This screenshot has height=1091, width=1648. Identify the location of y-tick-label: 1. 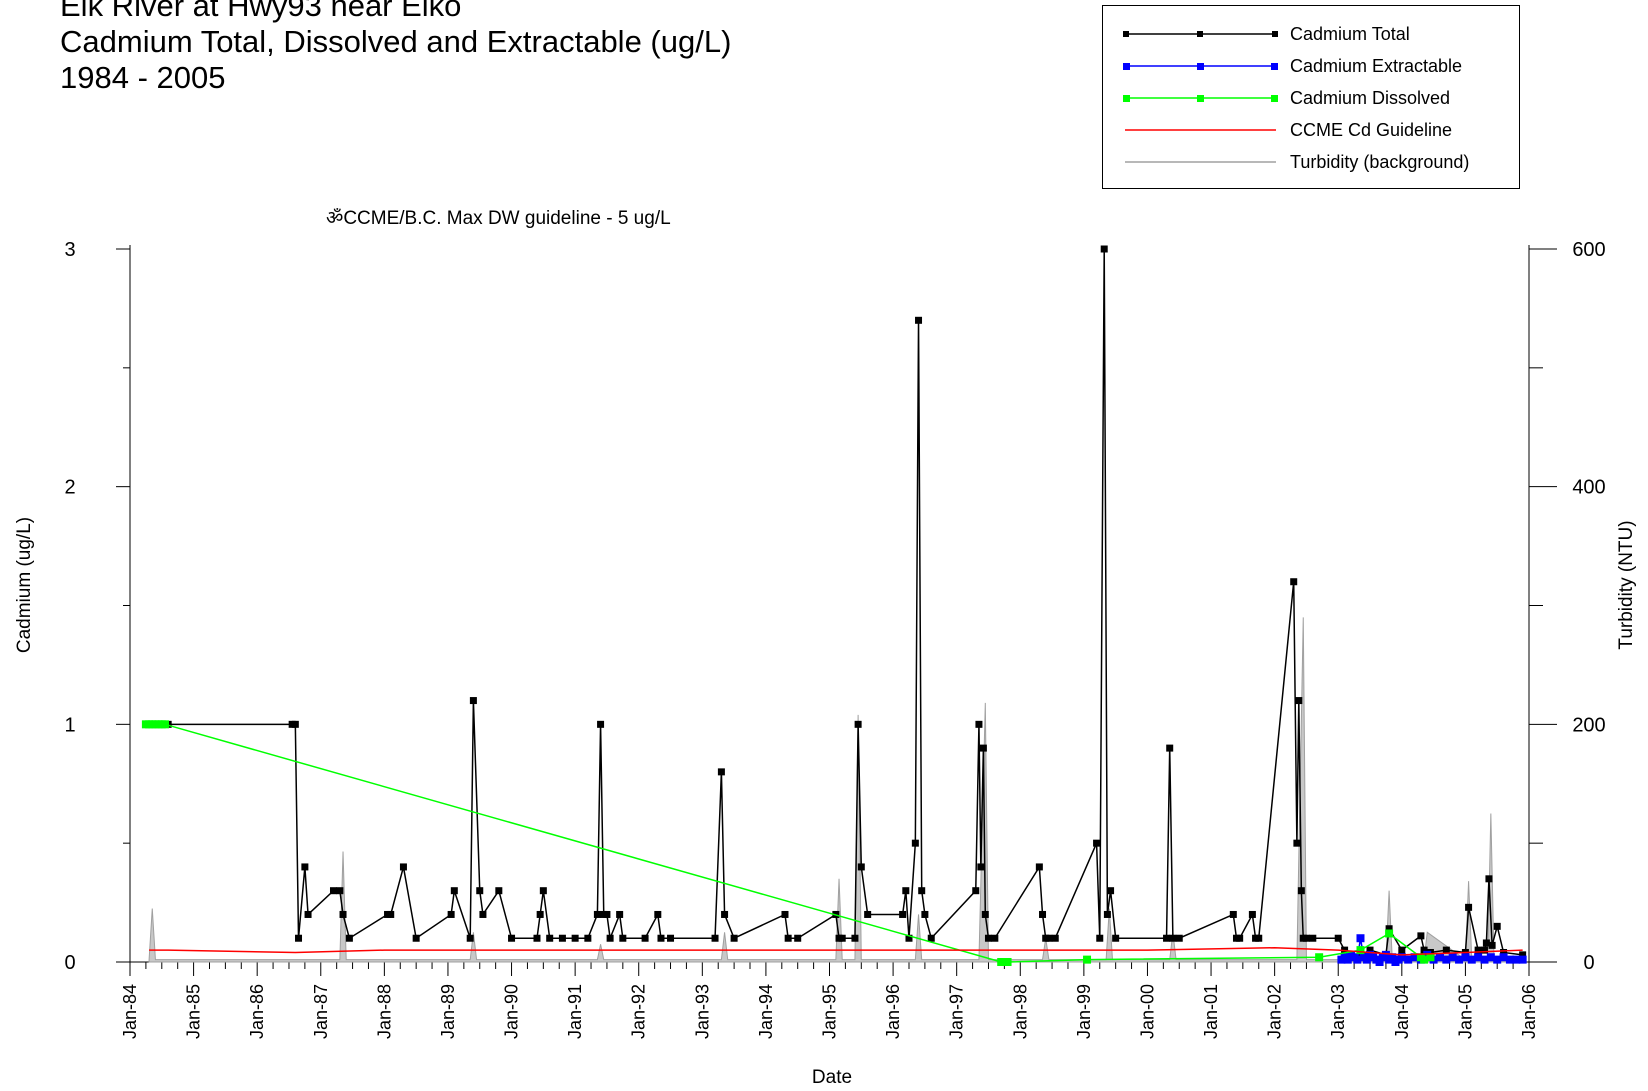
(69, 725).